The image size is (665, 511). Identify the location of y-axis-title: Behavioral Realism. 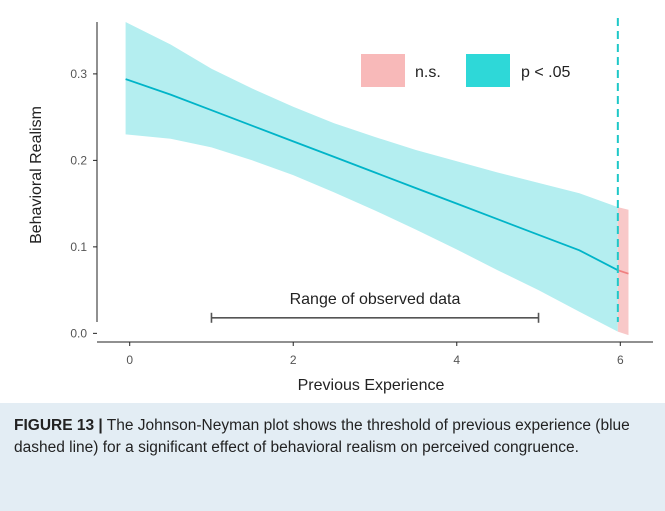
(36, 175).